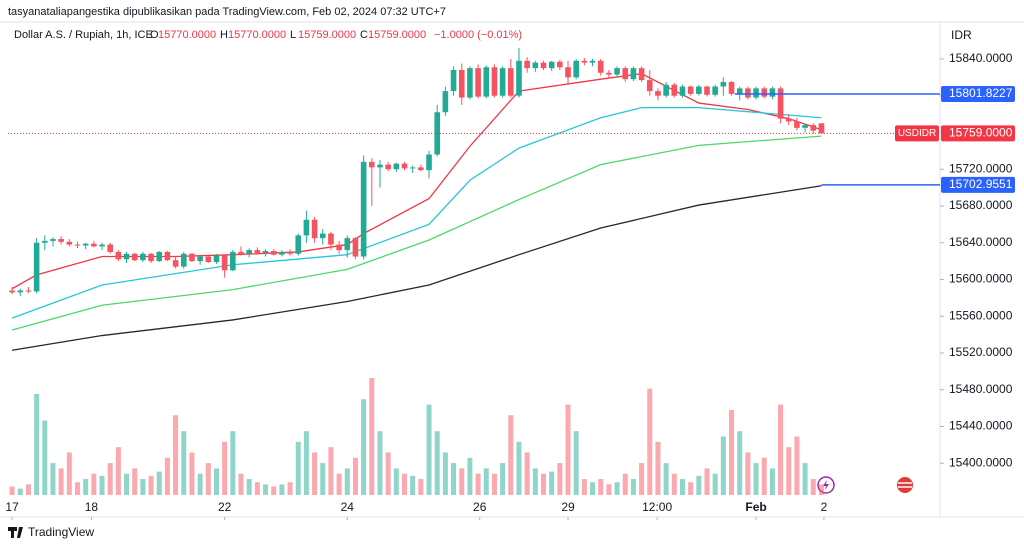 Image resolution: width=1024 pixels, height=553 pixels. What do you see at coordinates (225, 507) in the screenshot?
I see `x-tick-label: 22` at bounding box center [225, 507].